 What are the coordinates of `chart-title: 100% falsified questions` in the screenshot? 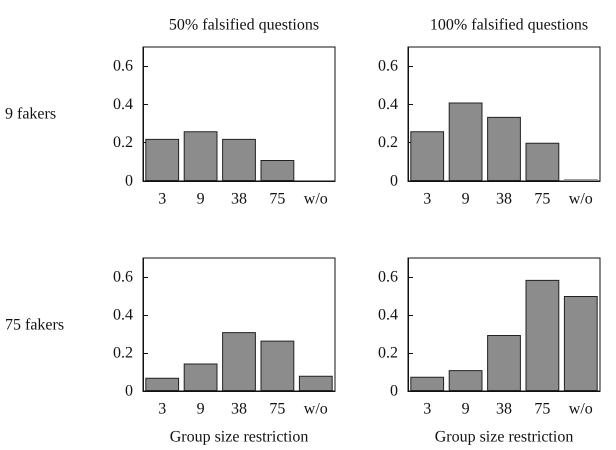 It's located at (509, 25).